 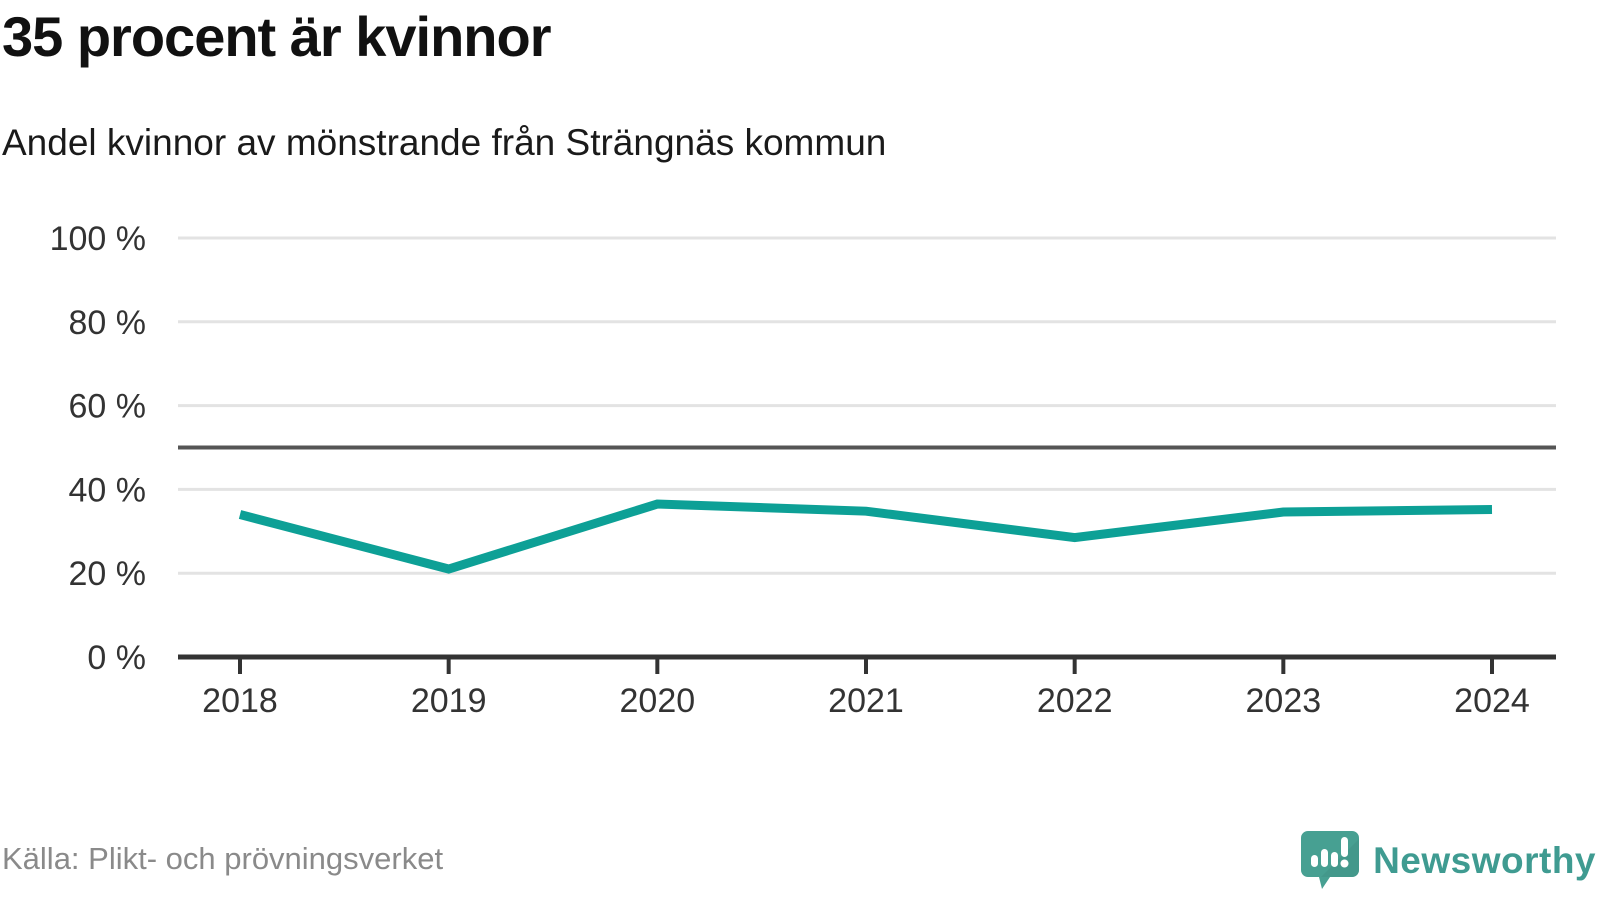 What do you see at coordinates (865, 536) in the screenshot?
I see `data-line-andel-kvinnor` at bounding box center [865, 536].